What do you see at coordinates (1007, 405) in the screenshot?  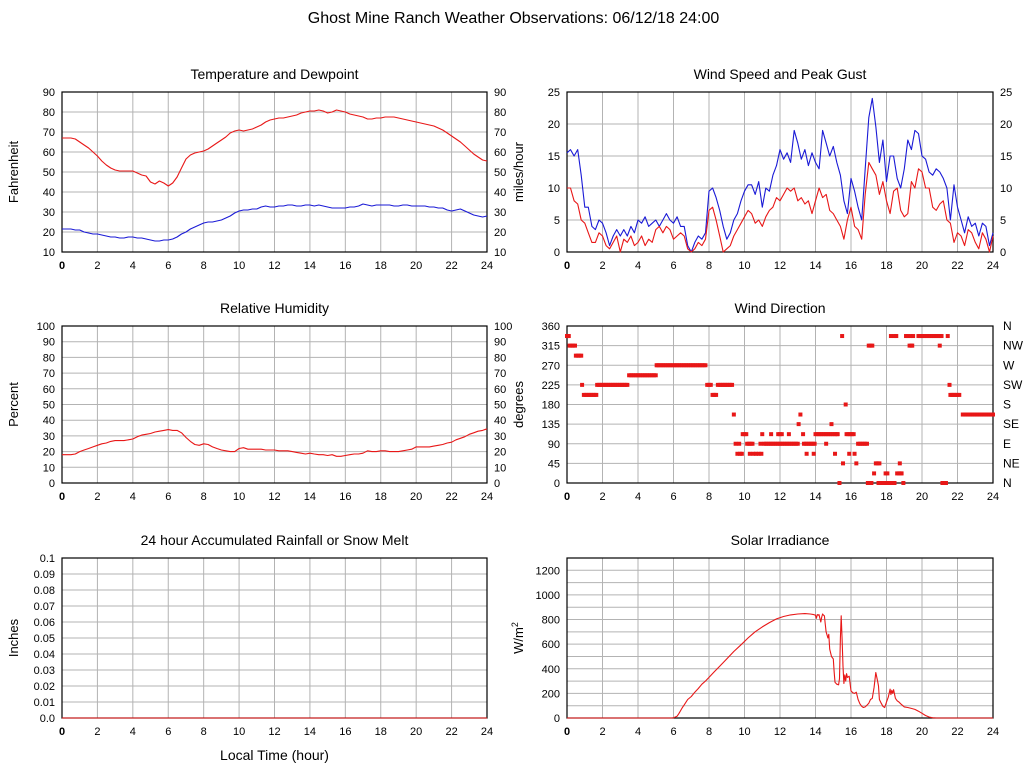 I see `svg-text: S` at bounding box center [1007, 405].